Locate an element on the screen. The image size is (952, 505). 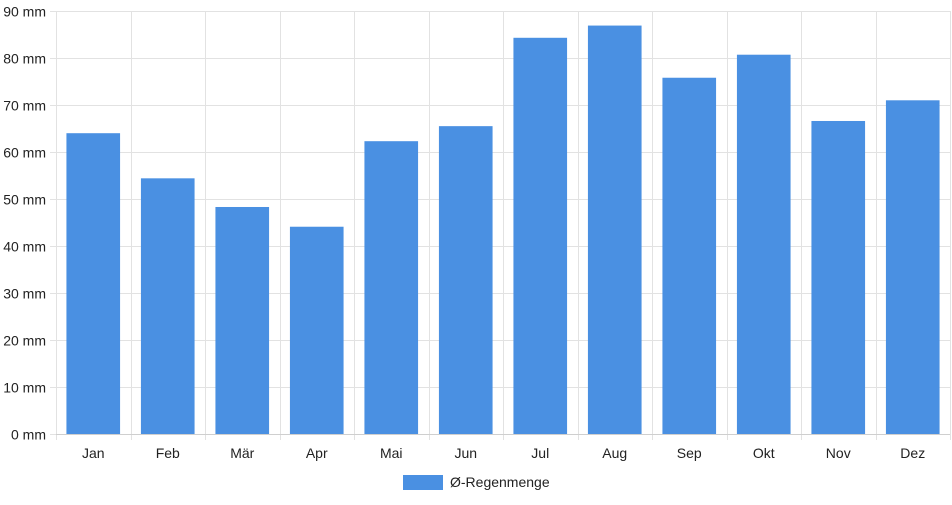
x-tick-label: Dez is located at coordinates (912, 453).